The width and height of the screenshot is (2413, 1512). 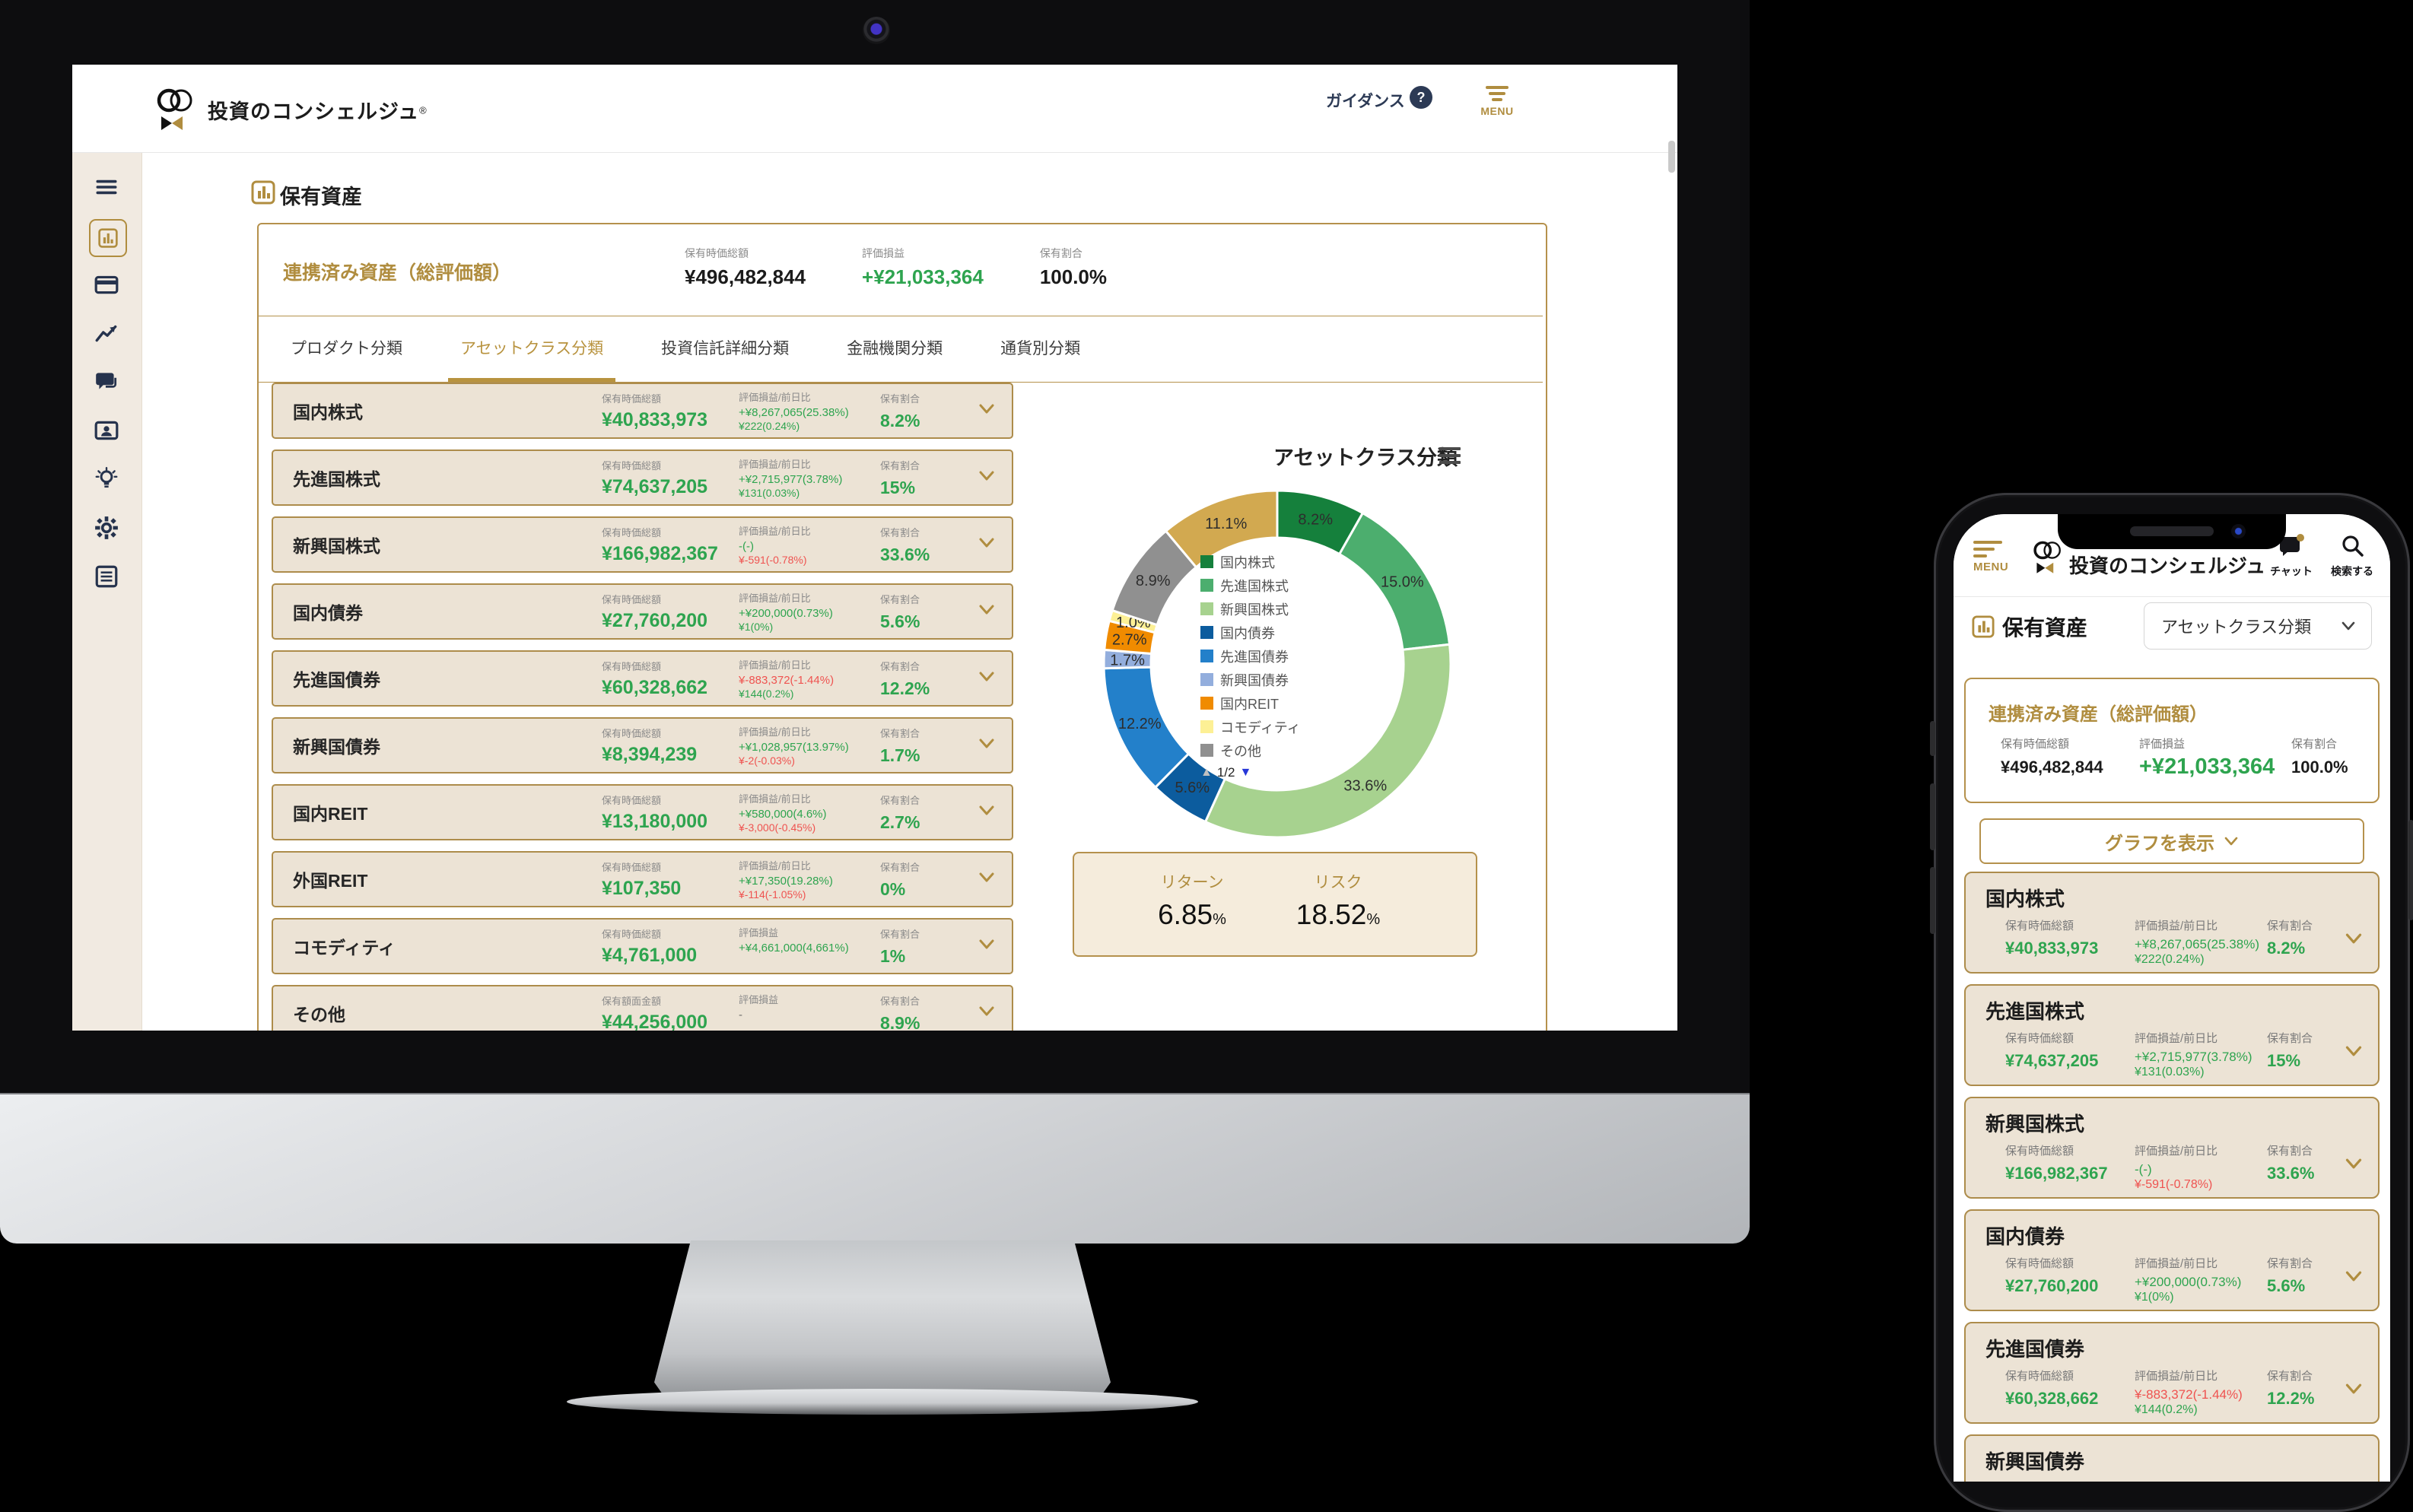 I want to click on risk-value: 18.52, so click(x=1331, y=915).